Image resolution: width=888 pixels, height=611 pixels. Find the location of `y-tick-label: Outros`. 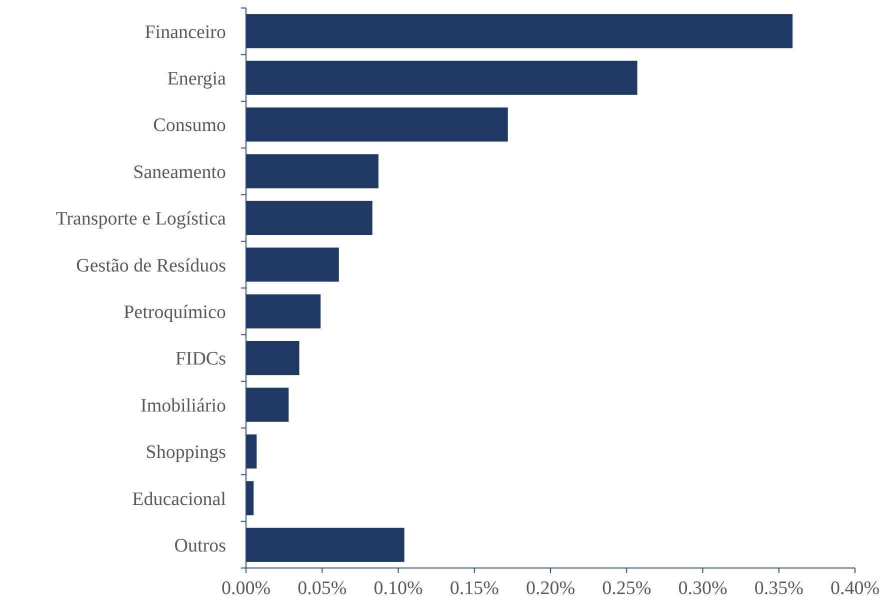

y-tick-label: Outros is located at coordinates (200, 546).